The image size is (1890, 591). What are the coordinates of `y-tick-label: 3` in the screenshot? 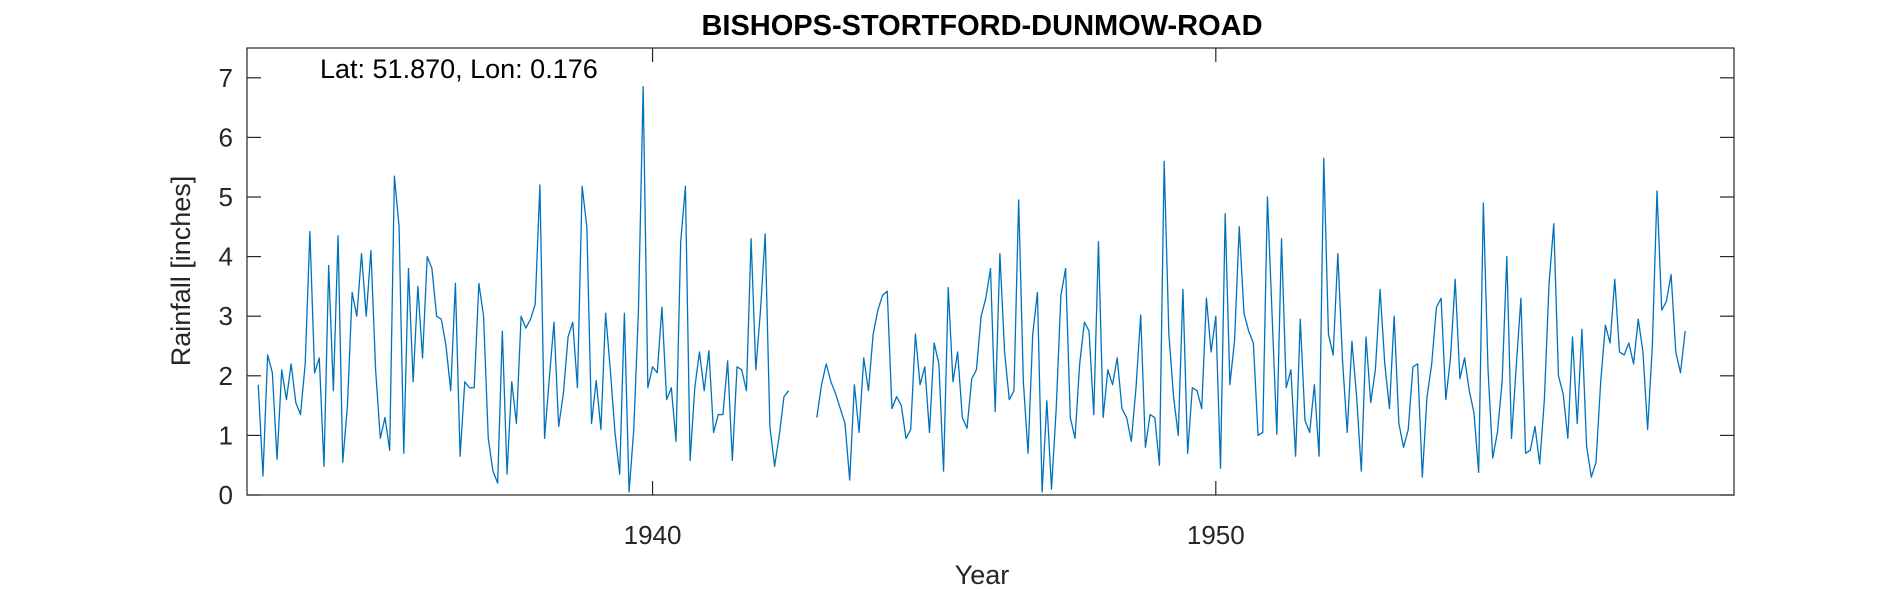 It's located at (226, 316).